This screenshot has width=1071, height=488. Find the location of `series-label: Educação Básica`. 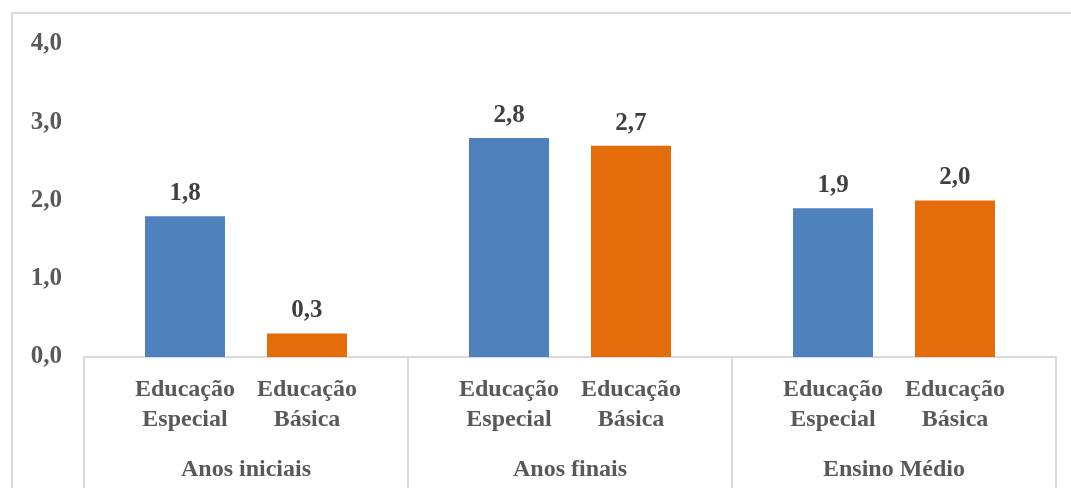

series-label: Educação Básica is located at coordinates (306, 403).